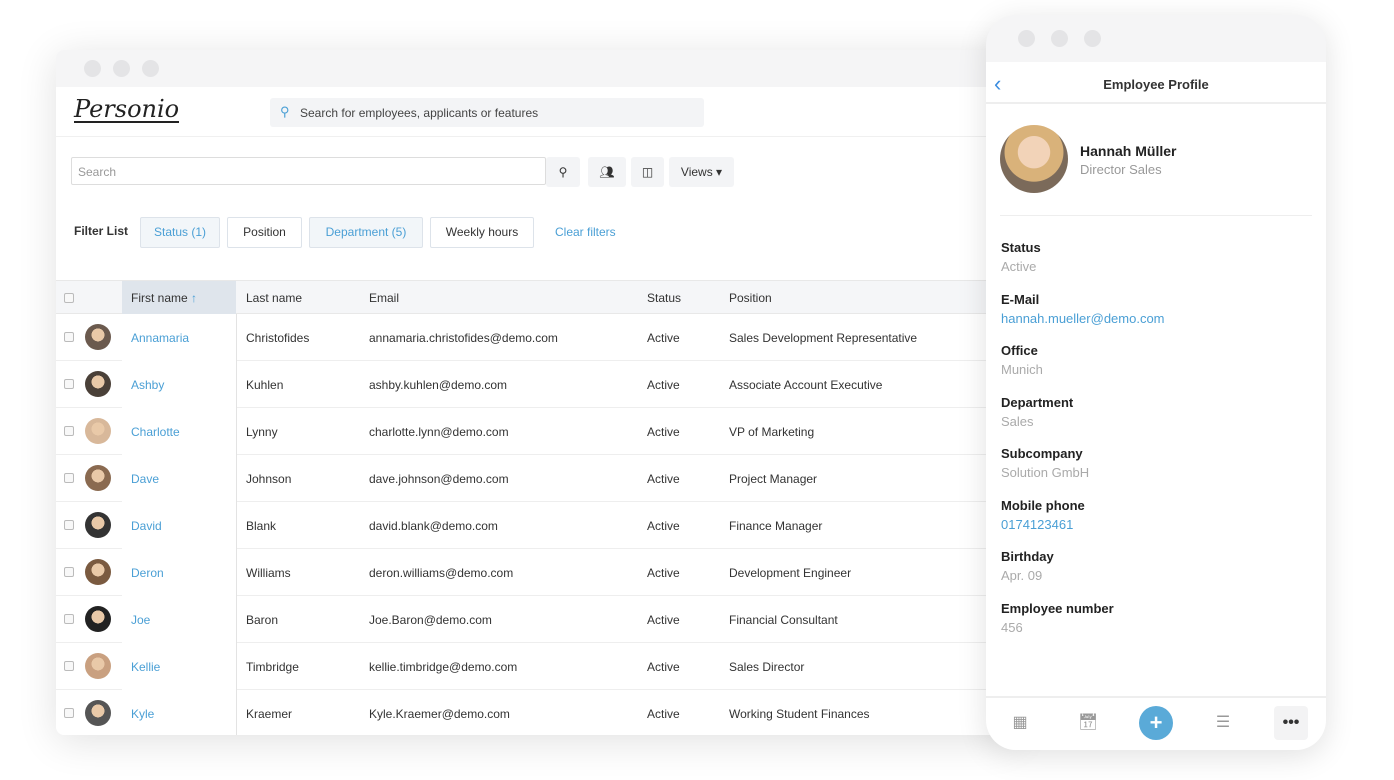 The width and height of the screenshot is (1394, 780). Describe the element at coordinates (1027, 566) in the screenshot. I see `profile-field: Birthday Apr. 09` at that location.